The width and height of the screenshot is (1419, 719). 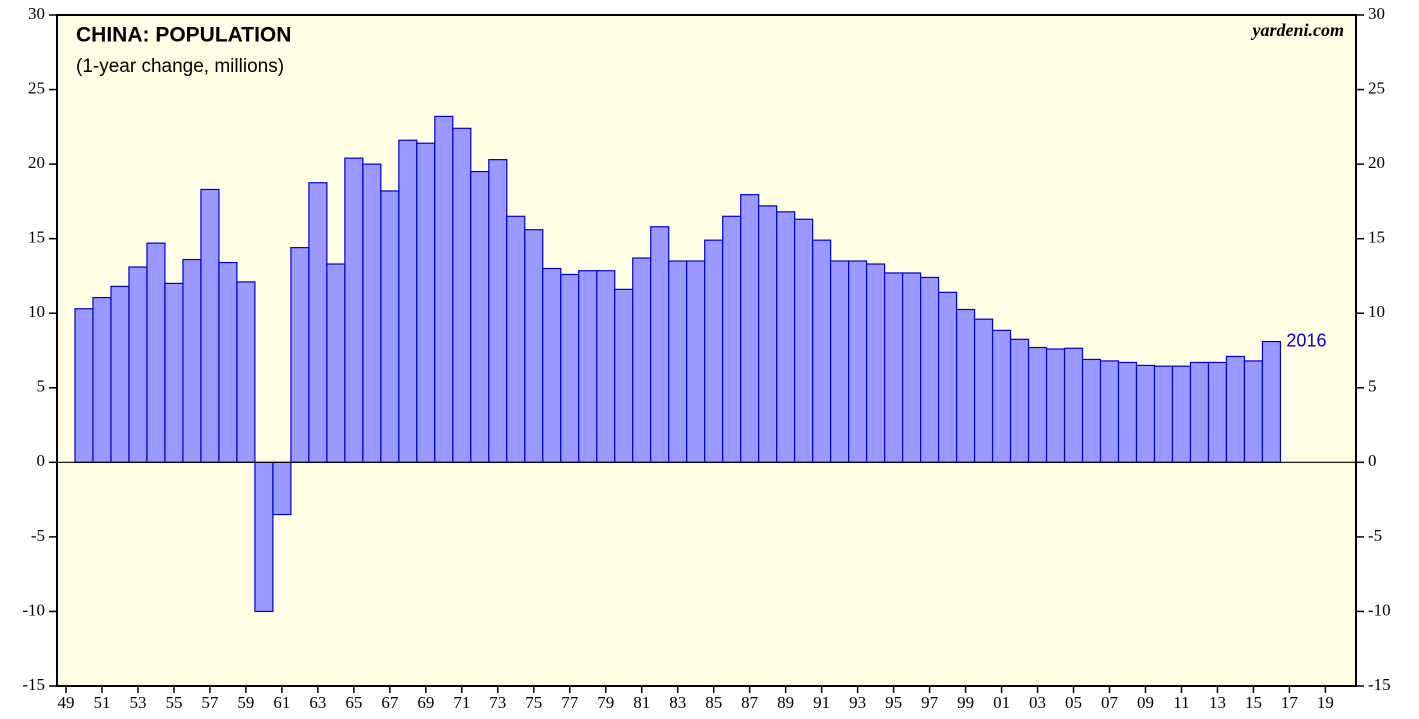 I want to click on y-tick-label: -10, so click(x=33, y=609).